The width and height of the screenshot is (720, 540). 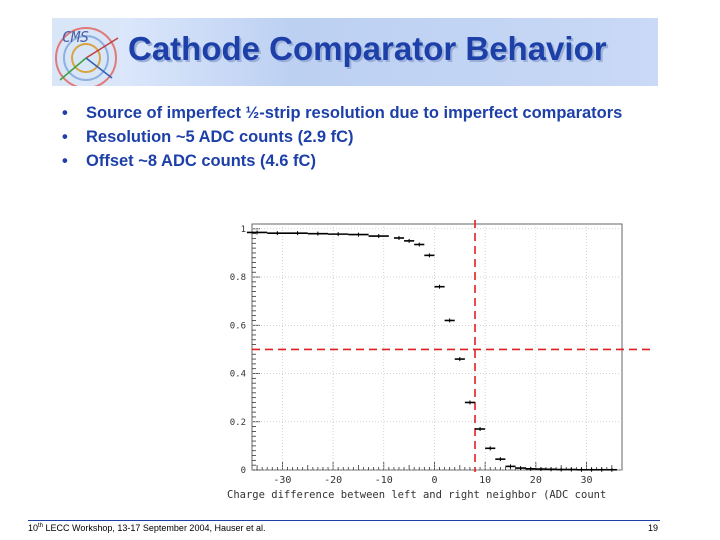 I want to click on y-tick-label: 0.6, so click(x=238, y=326).